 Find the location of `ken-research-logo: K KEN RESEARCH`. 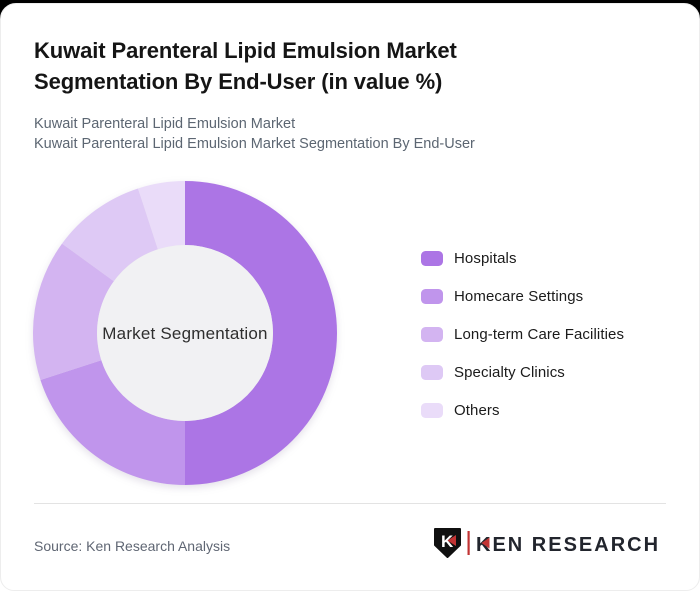

ken-research-logo: K KEN RESEARCH is located at coordinates (551, 543).